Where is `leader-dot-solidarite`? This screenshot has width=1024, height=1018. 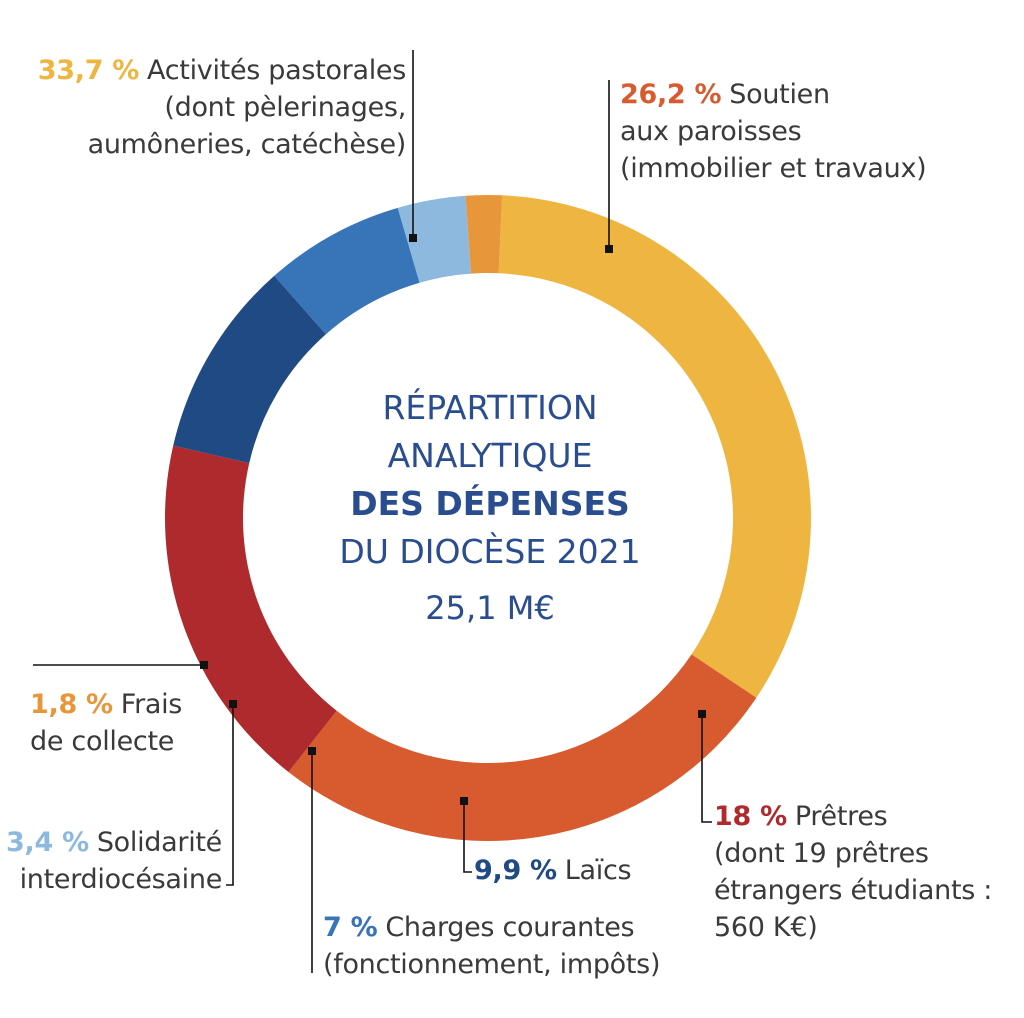 leader-dot-solidarite is located at coordinates (233, 704).